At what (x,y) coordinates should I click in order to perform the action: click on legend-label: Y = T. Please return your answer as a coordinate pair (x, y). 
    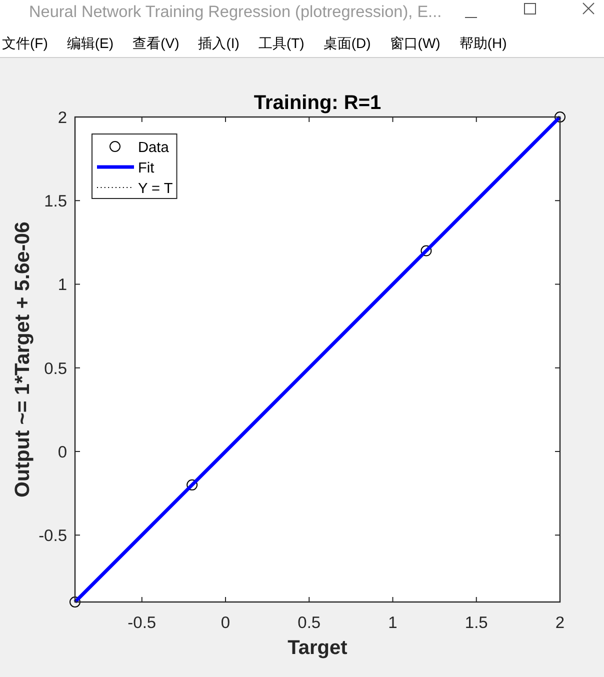
    Looking at the image, I should click on (155, 189).